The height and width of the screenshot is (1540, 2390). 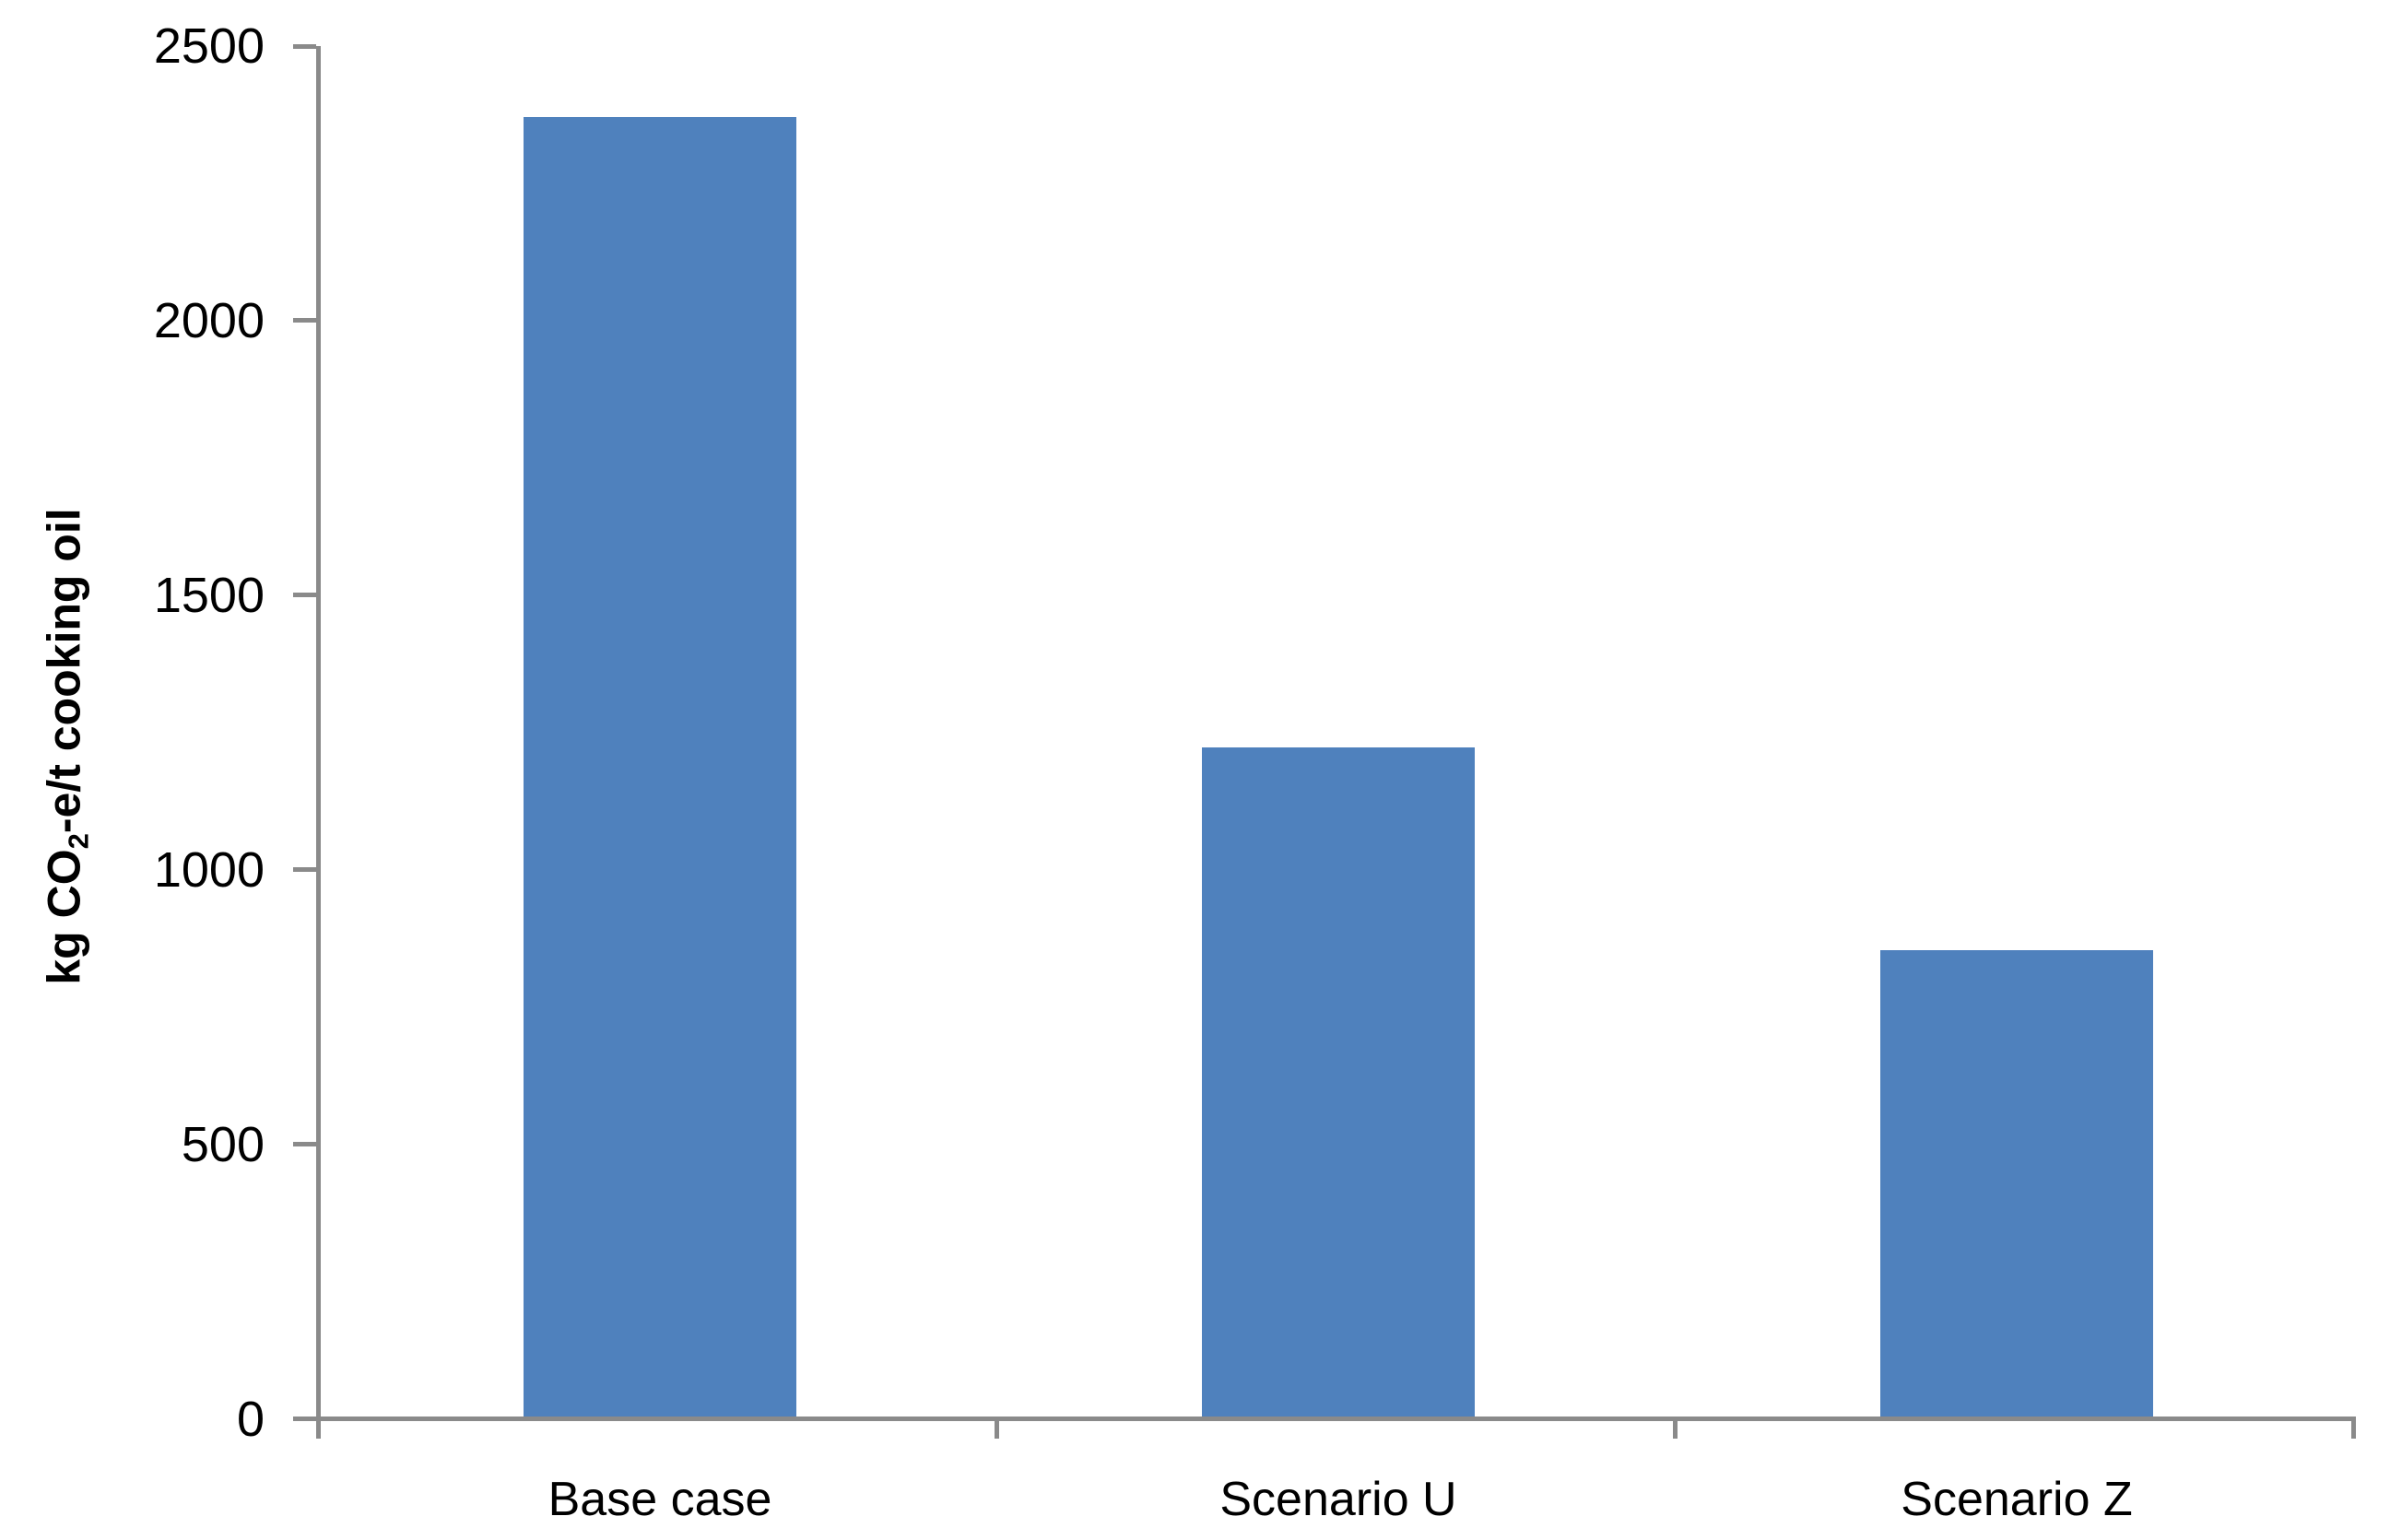 What do you see at coordinates (2017, 1183) in the screenshot?
I see `bar-scenario-z` at bounding box center [2017, 1183].